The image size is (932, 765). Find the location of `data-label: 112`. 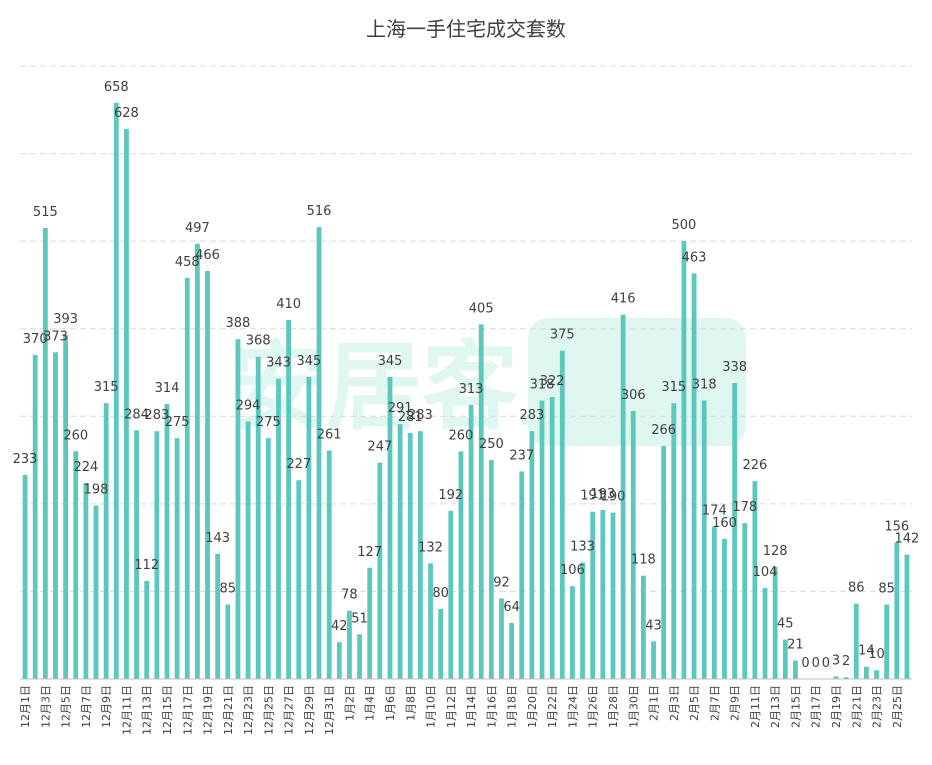

data-label: 112 is located at coordinates (146, 565).